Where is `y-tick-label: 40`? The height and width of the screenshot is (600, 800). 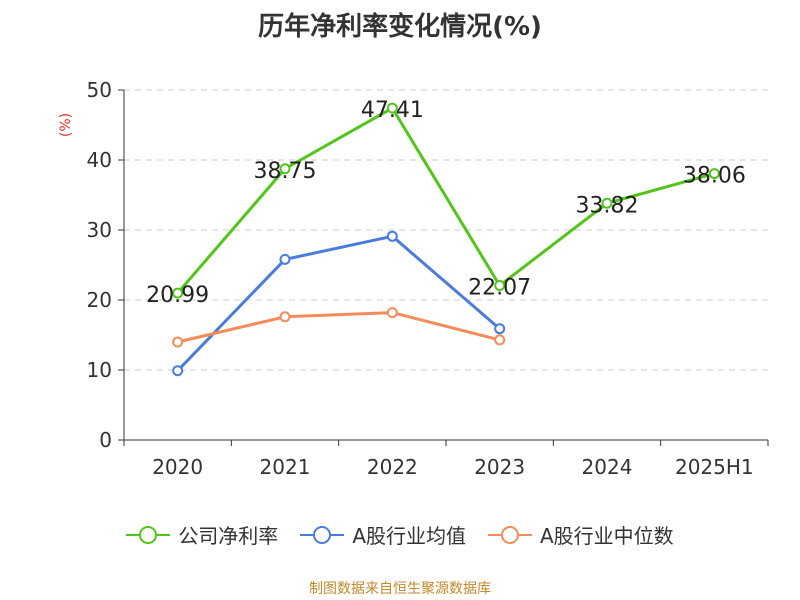 y-tick-label: 40 is located at coordinates (99, 160).